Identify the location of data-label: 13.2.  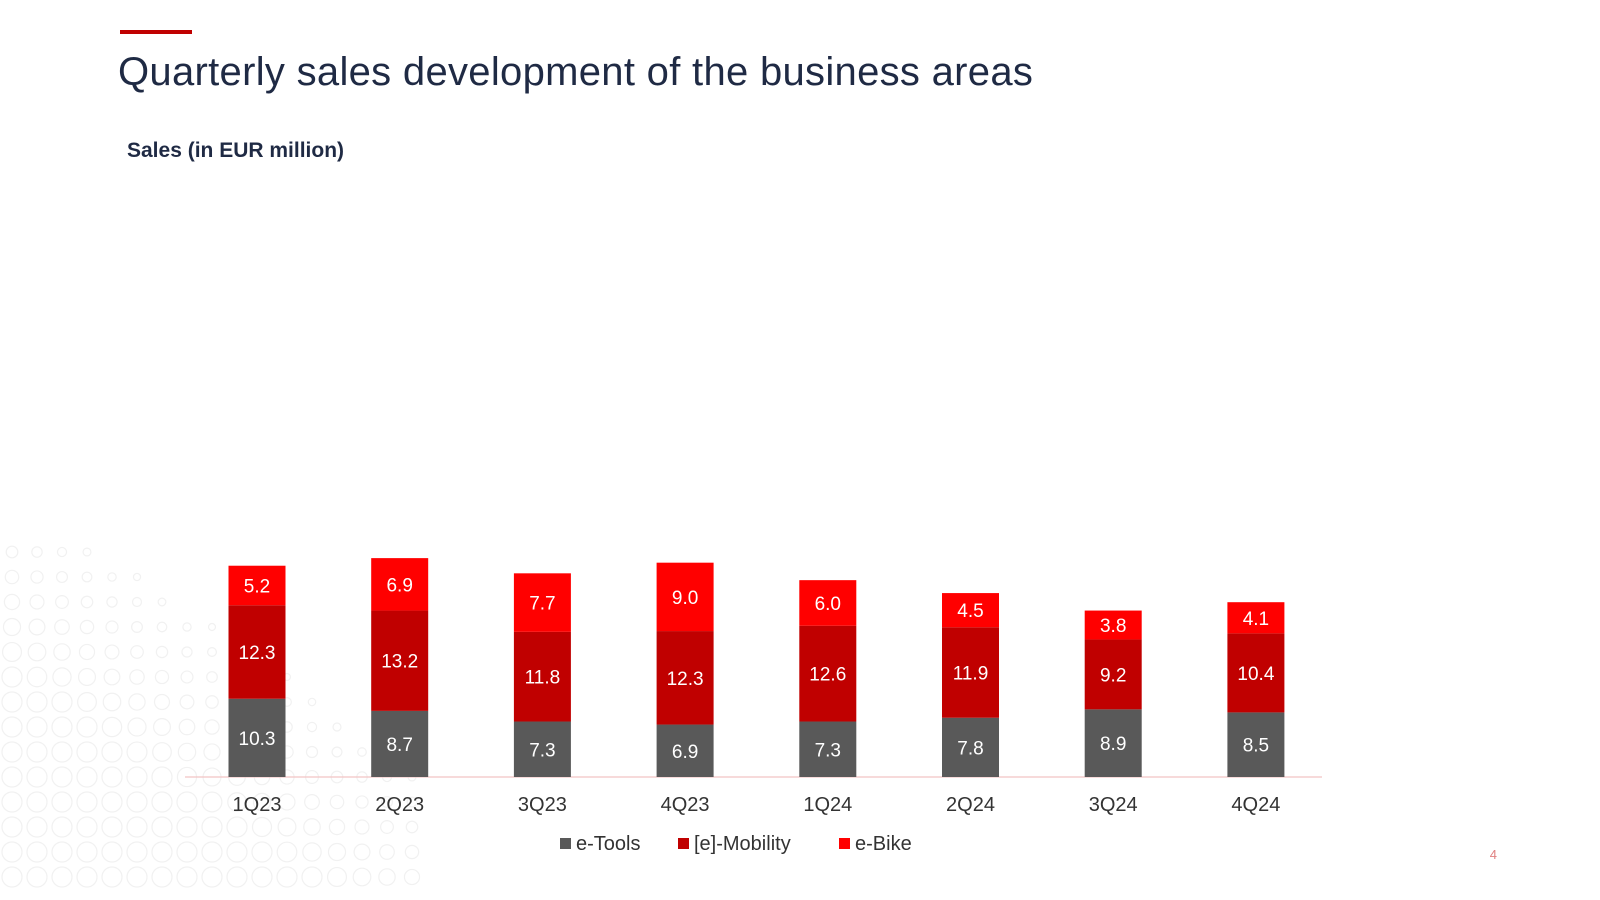
(399, 662).